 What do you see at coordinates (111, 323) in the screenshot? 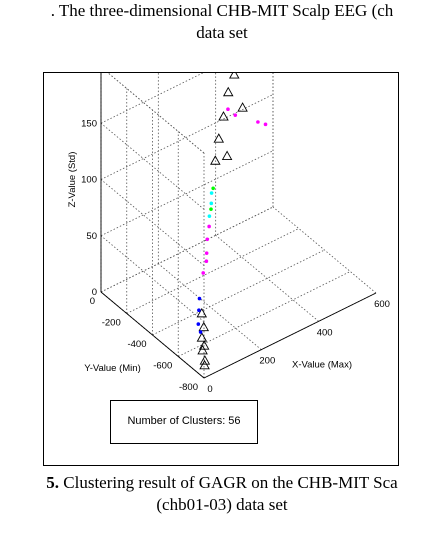
I see `y-tick-label: -200` at bounding box center [111, 323].